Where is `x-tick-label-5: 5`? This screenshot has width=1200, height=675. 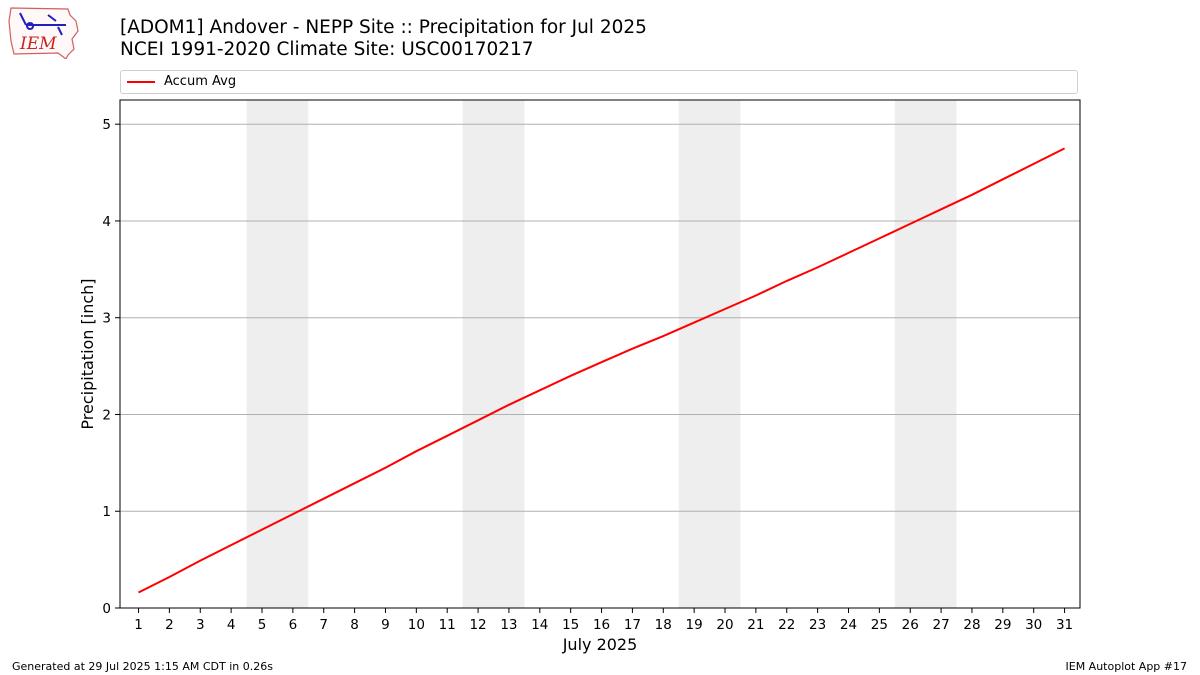
x-tick-label-5: 5 is located at coordinates (262, 625).